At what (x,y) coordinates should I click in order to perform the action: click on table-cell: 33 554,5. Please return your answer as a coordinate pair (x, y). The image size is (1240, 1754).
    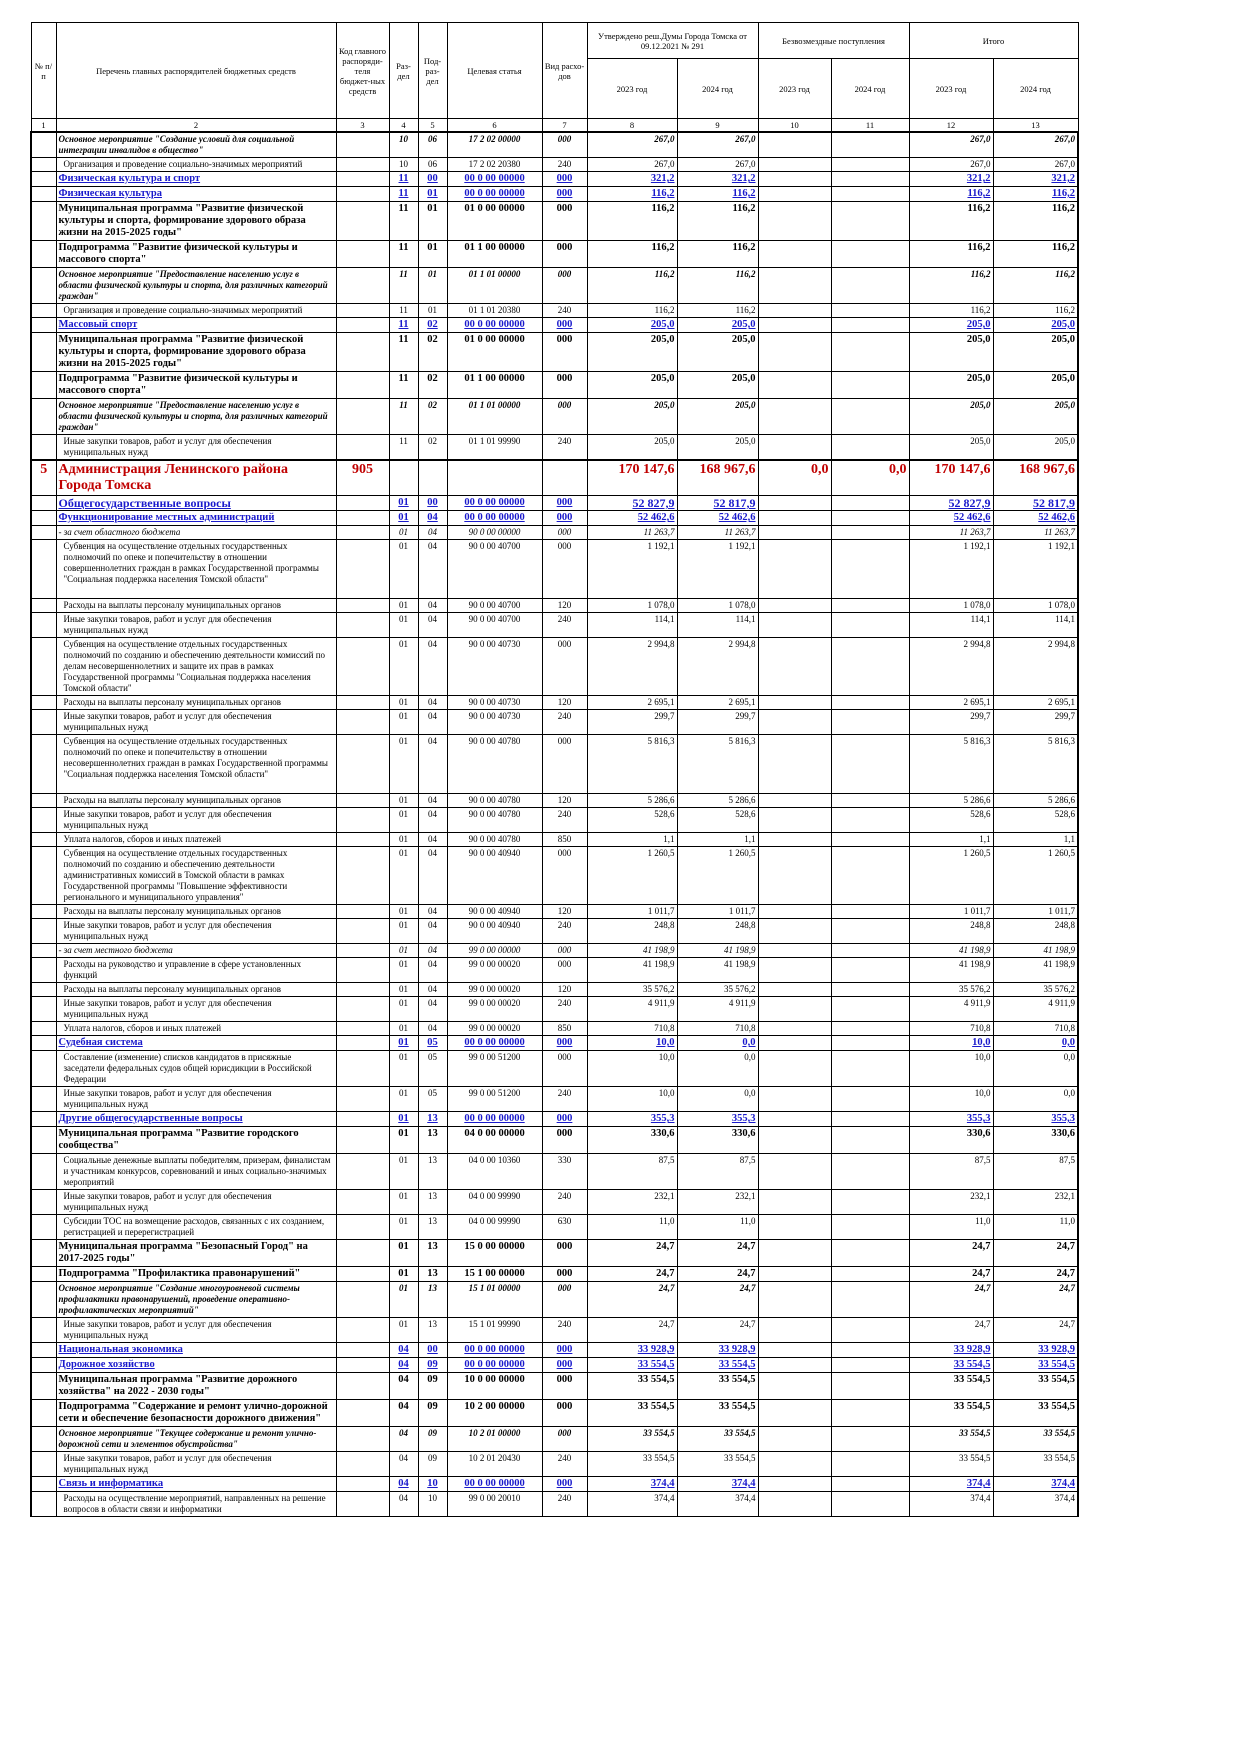
    Looking at the image, I should click on (951, 1386).